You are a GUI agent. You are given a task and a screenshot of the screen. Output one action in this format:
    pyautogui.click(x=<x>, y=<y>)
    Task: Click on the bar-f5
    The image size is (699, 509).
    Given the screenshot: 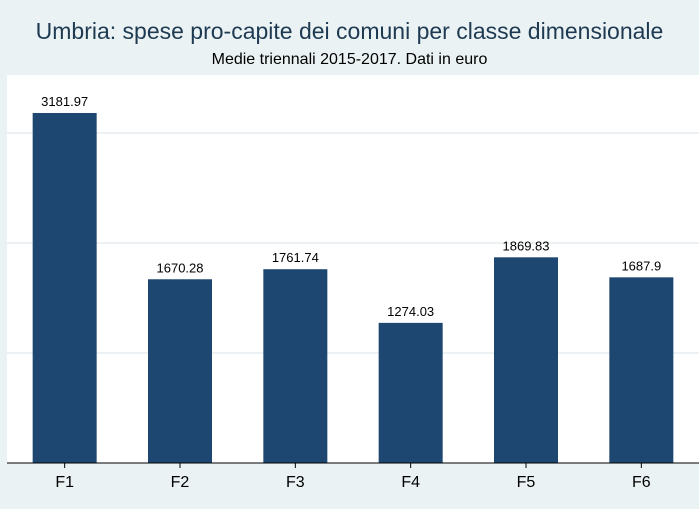 What is the action you would take?
    pyautogui.click(x=526, y=360)
    